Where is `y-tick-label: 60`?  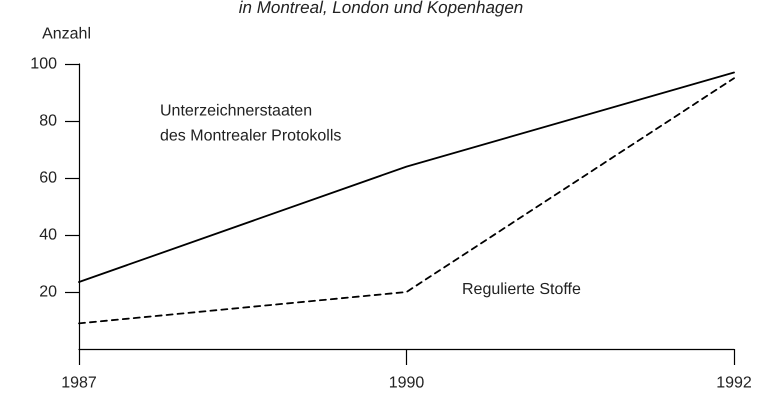
y-tick-label: 60 is located at coordinates (48, 178).